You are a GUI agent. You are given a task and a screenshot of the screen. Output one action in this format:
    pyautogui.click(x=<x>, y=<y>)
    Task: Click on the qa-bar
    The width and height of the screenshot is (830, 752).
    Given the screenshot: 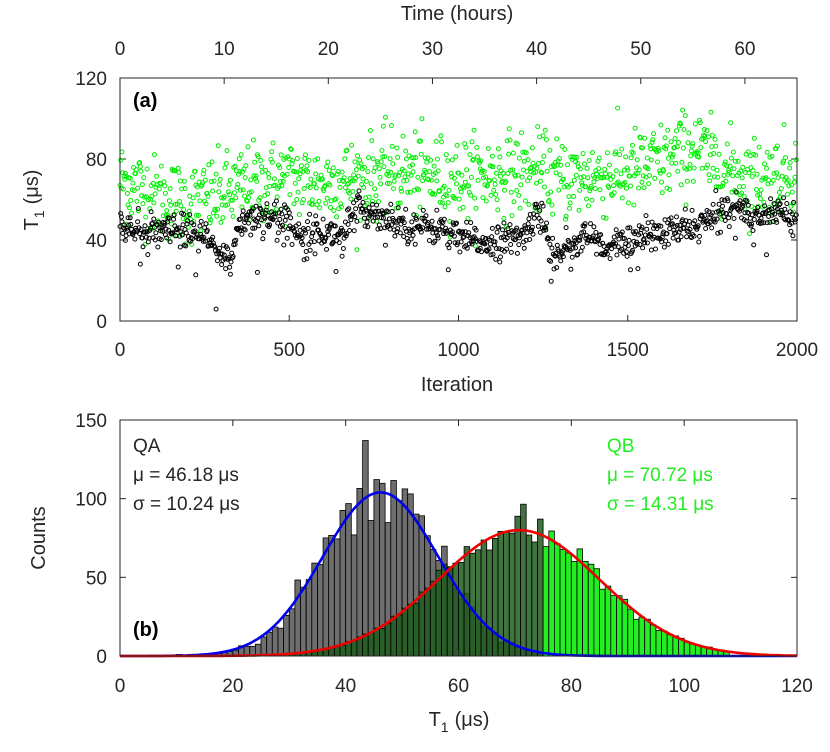 What is the action you would take?
    pyautogui.click(x=320, y=610)
    